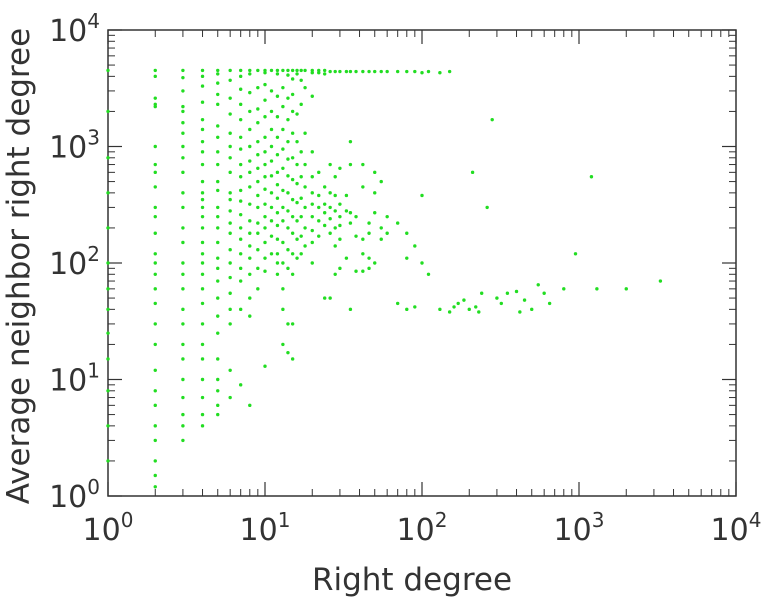 Image resolution: width=766 pixels, height=600 pixels. What do you see at coordinates (412, 580) in the screenshot?
I see `x-axis-title: Right degree` at bounding box center [412, 580].